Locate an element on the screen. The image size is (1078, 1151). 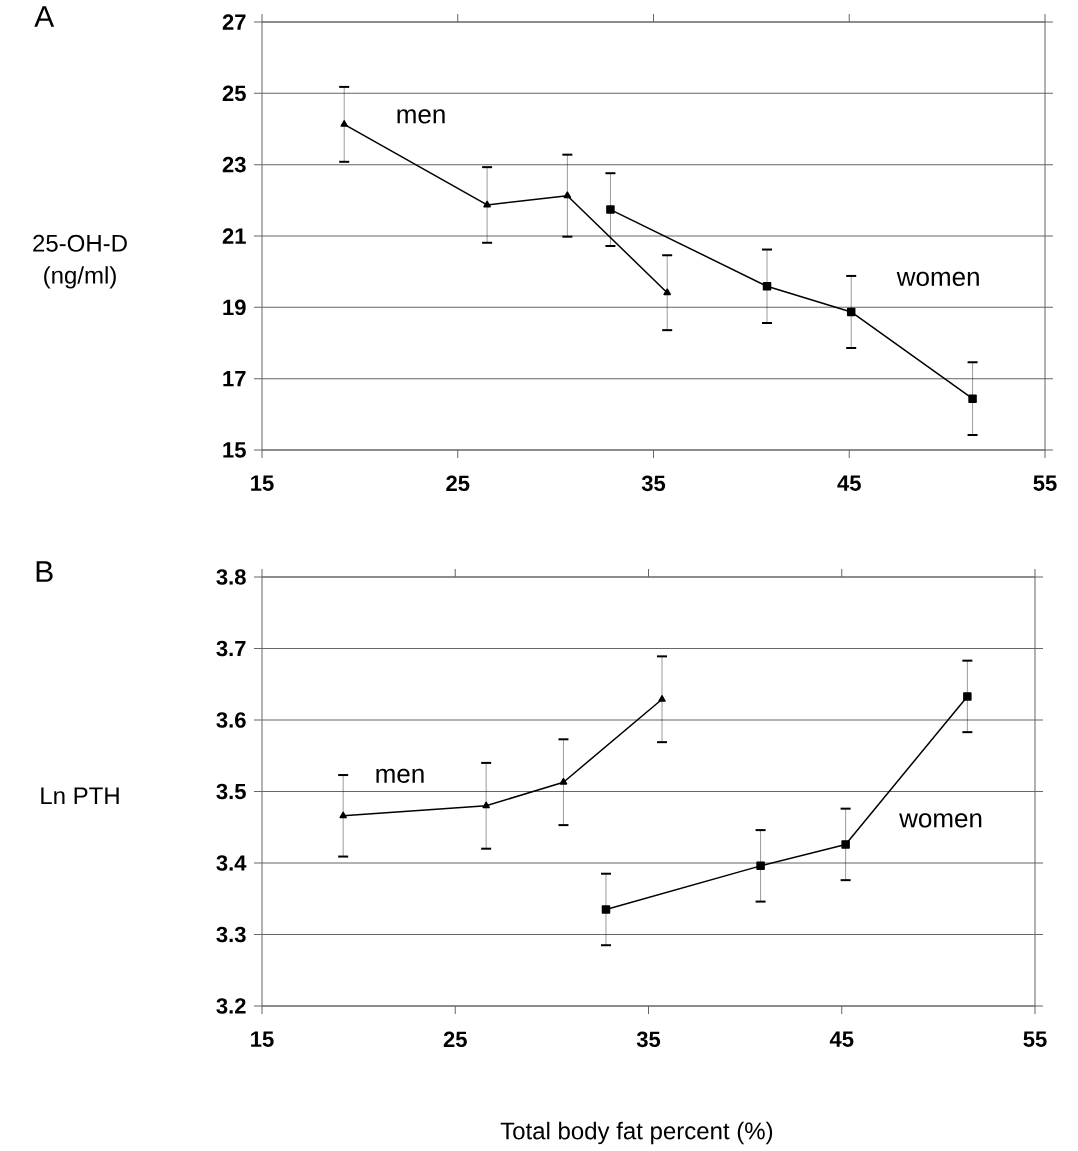
y-tick-label: 3.4 is located at coordinates (231, 863).